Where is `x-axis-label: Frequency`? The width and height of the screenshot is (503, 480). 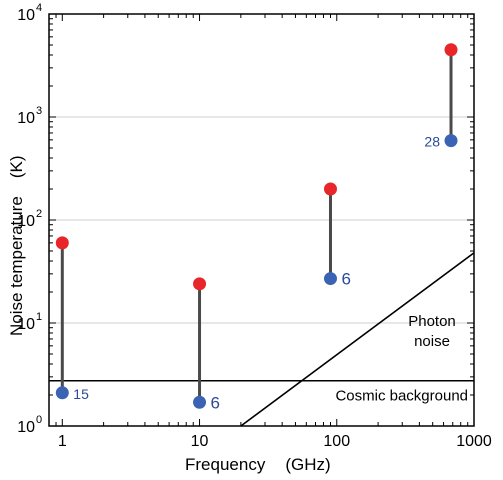 x-axis-label: Frequency is located at coordinates (225, 464).